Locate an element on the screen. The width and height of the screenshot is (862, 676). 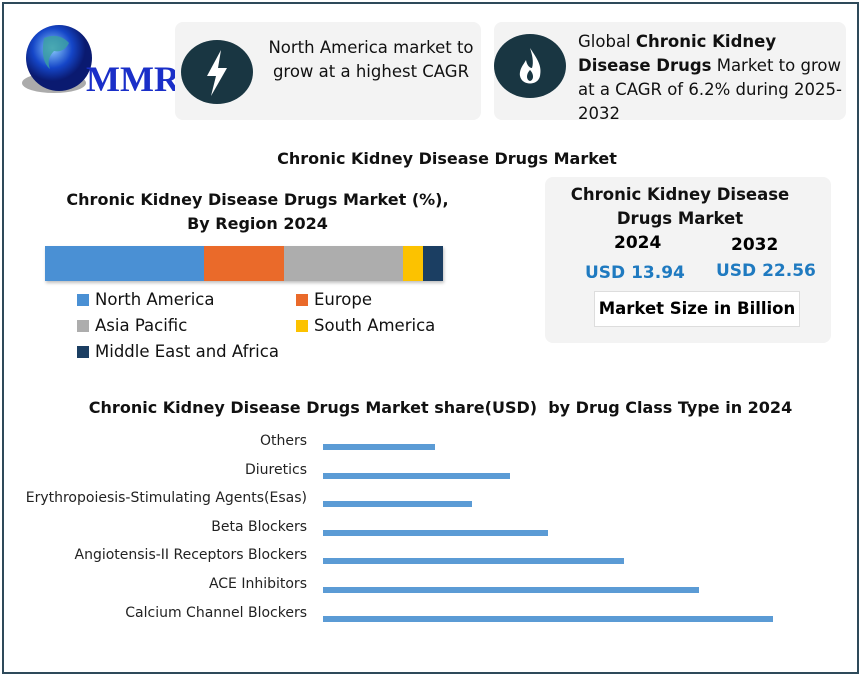
category-label: Beta Blockers is located at coordinates (259, 526).